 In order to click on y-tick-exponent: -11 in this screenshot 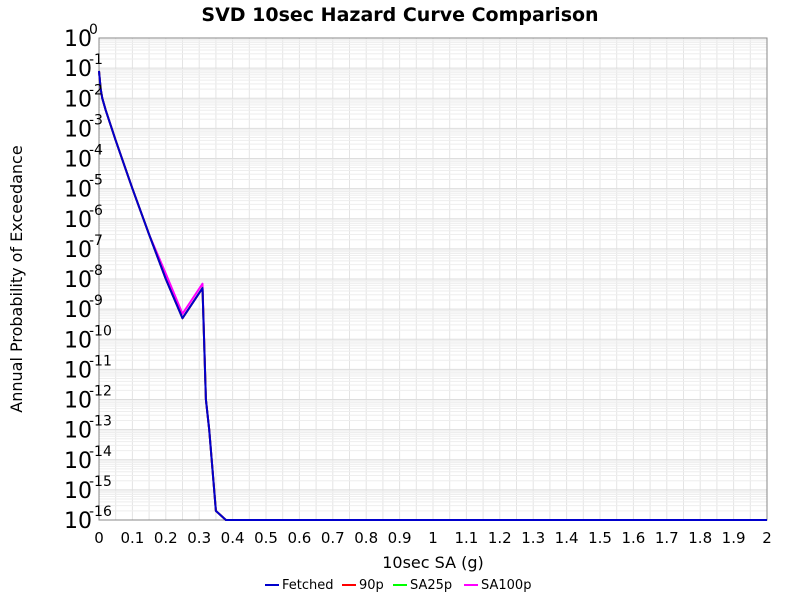, I will do `click(100, 361)`.